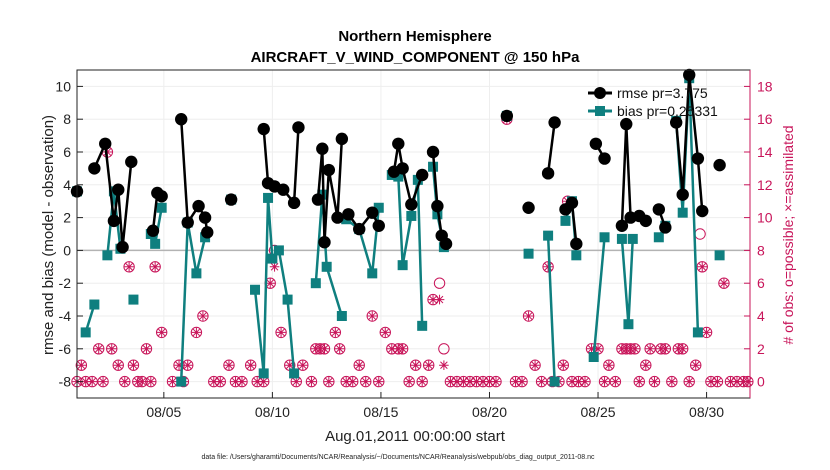  Describe the element at coordinates (788, 234) in the screenshot. I see `y2-axis-label: # of obs: o=possible; ×=assimilated` at that location.